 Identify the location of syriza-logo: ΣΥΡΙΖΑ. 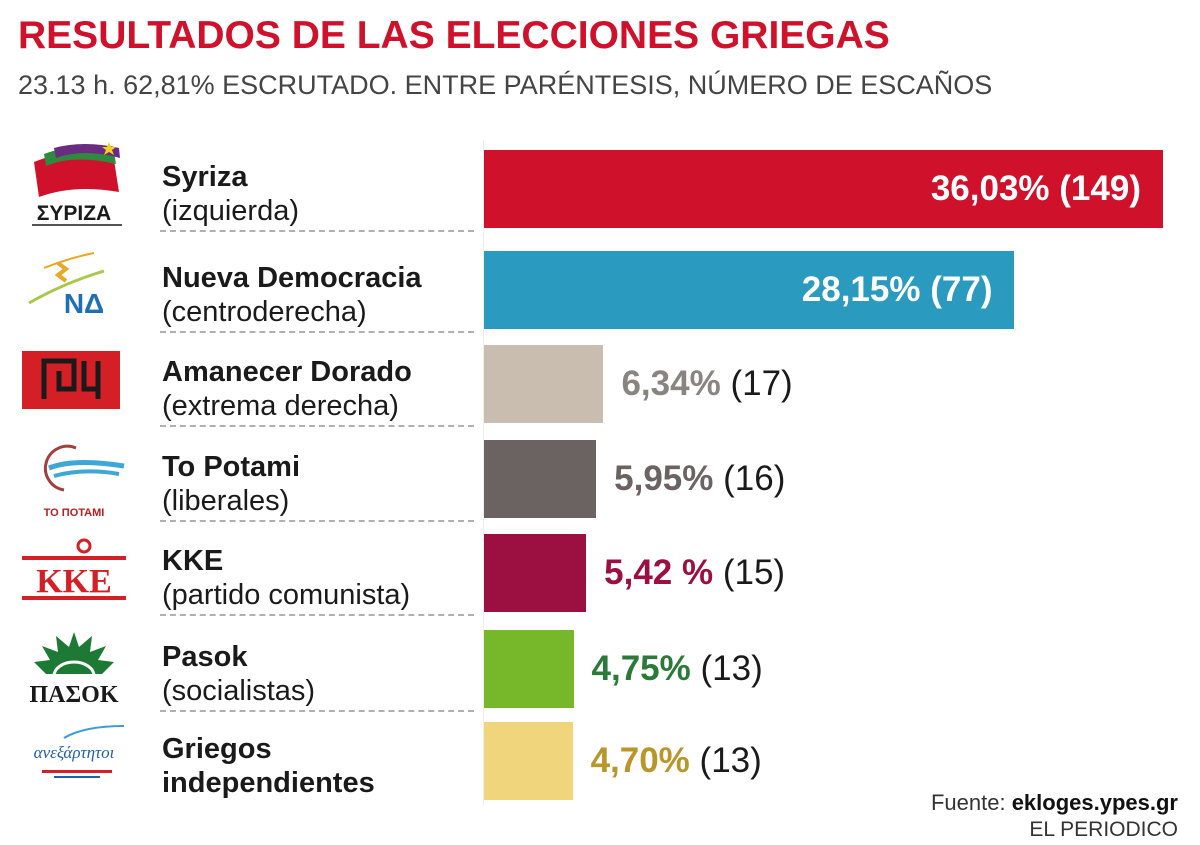
(76, 187).